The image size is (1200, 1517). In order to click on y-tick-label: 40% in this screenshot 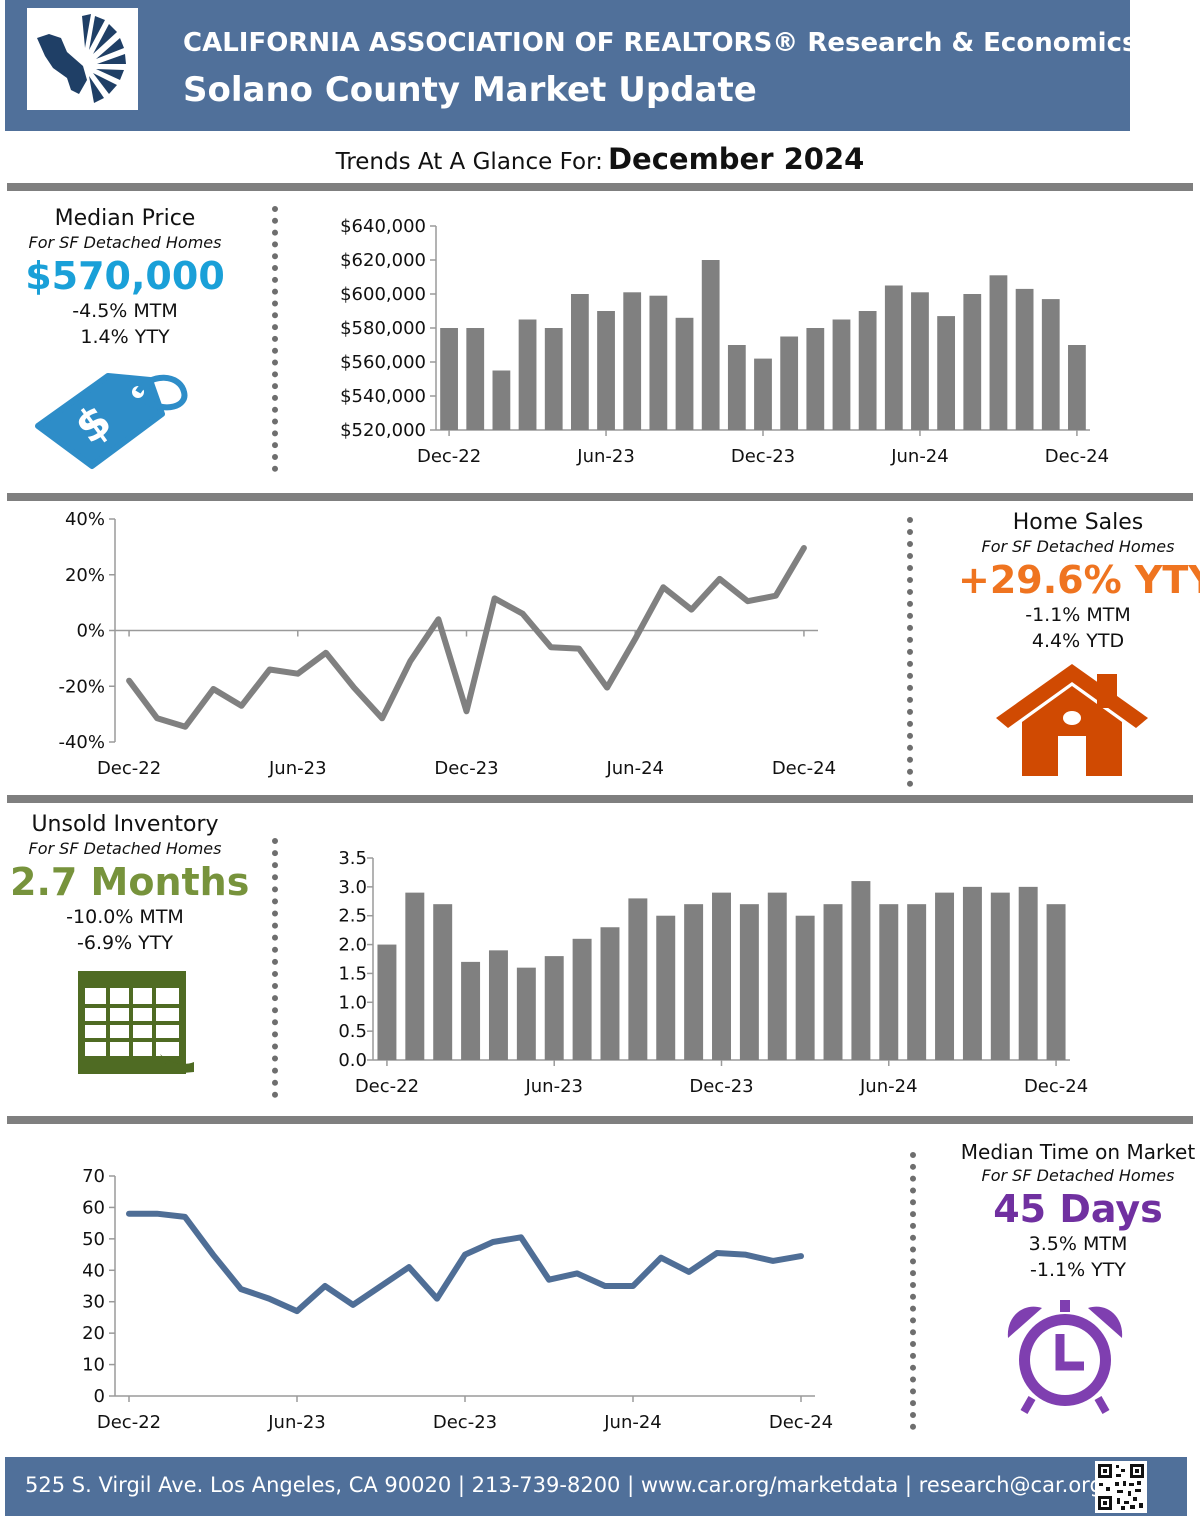, I will do `click(85, 519)`.